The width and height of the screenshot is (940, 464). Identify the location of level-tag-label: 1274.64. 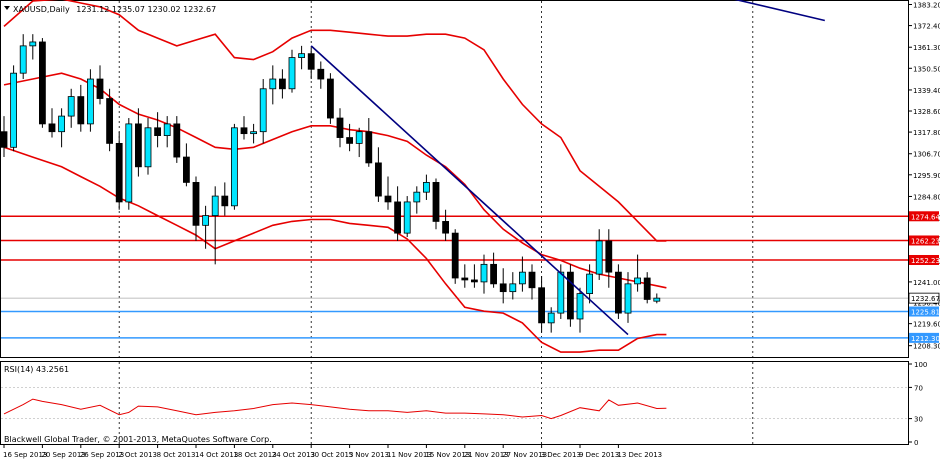
(925, 217).